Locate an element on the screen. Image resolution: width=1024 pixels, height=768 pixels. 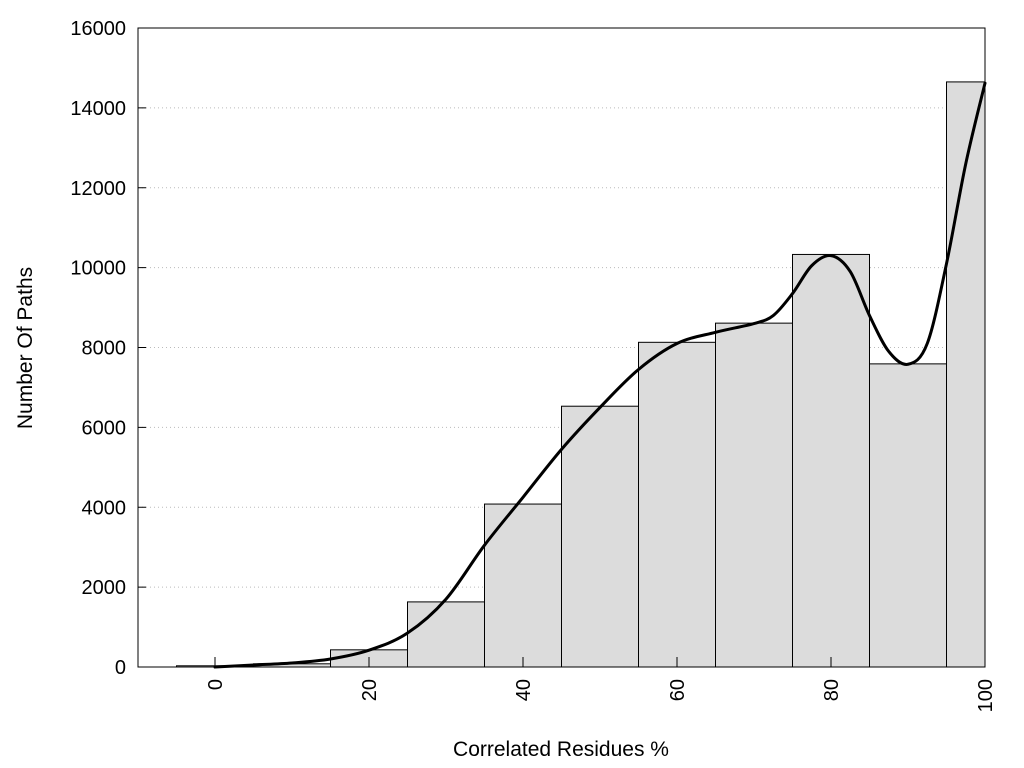
y-tick-label-0: 0 is located at coordinates (120, 668).